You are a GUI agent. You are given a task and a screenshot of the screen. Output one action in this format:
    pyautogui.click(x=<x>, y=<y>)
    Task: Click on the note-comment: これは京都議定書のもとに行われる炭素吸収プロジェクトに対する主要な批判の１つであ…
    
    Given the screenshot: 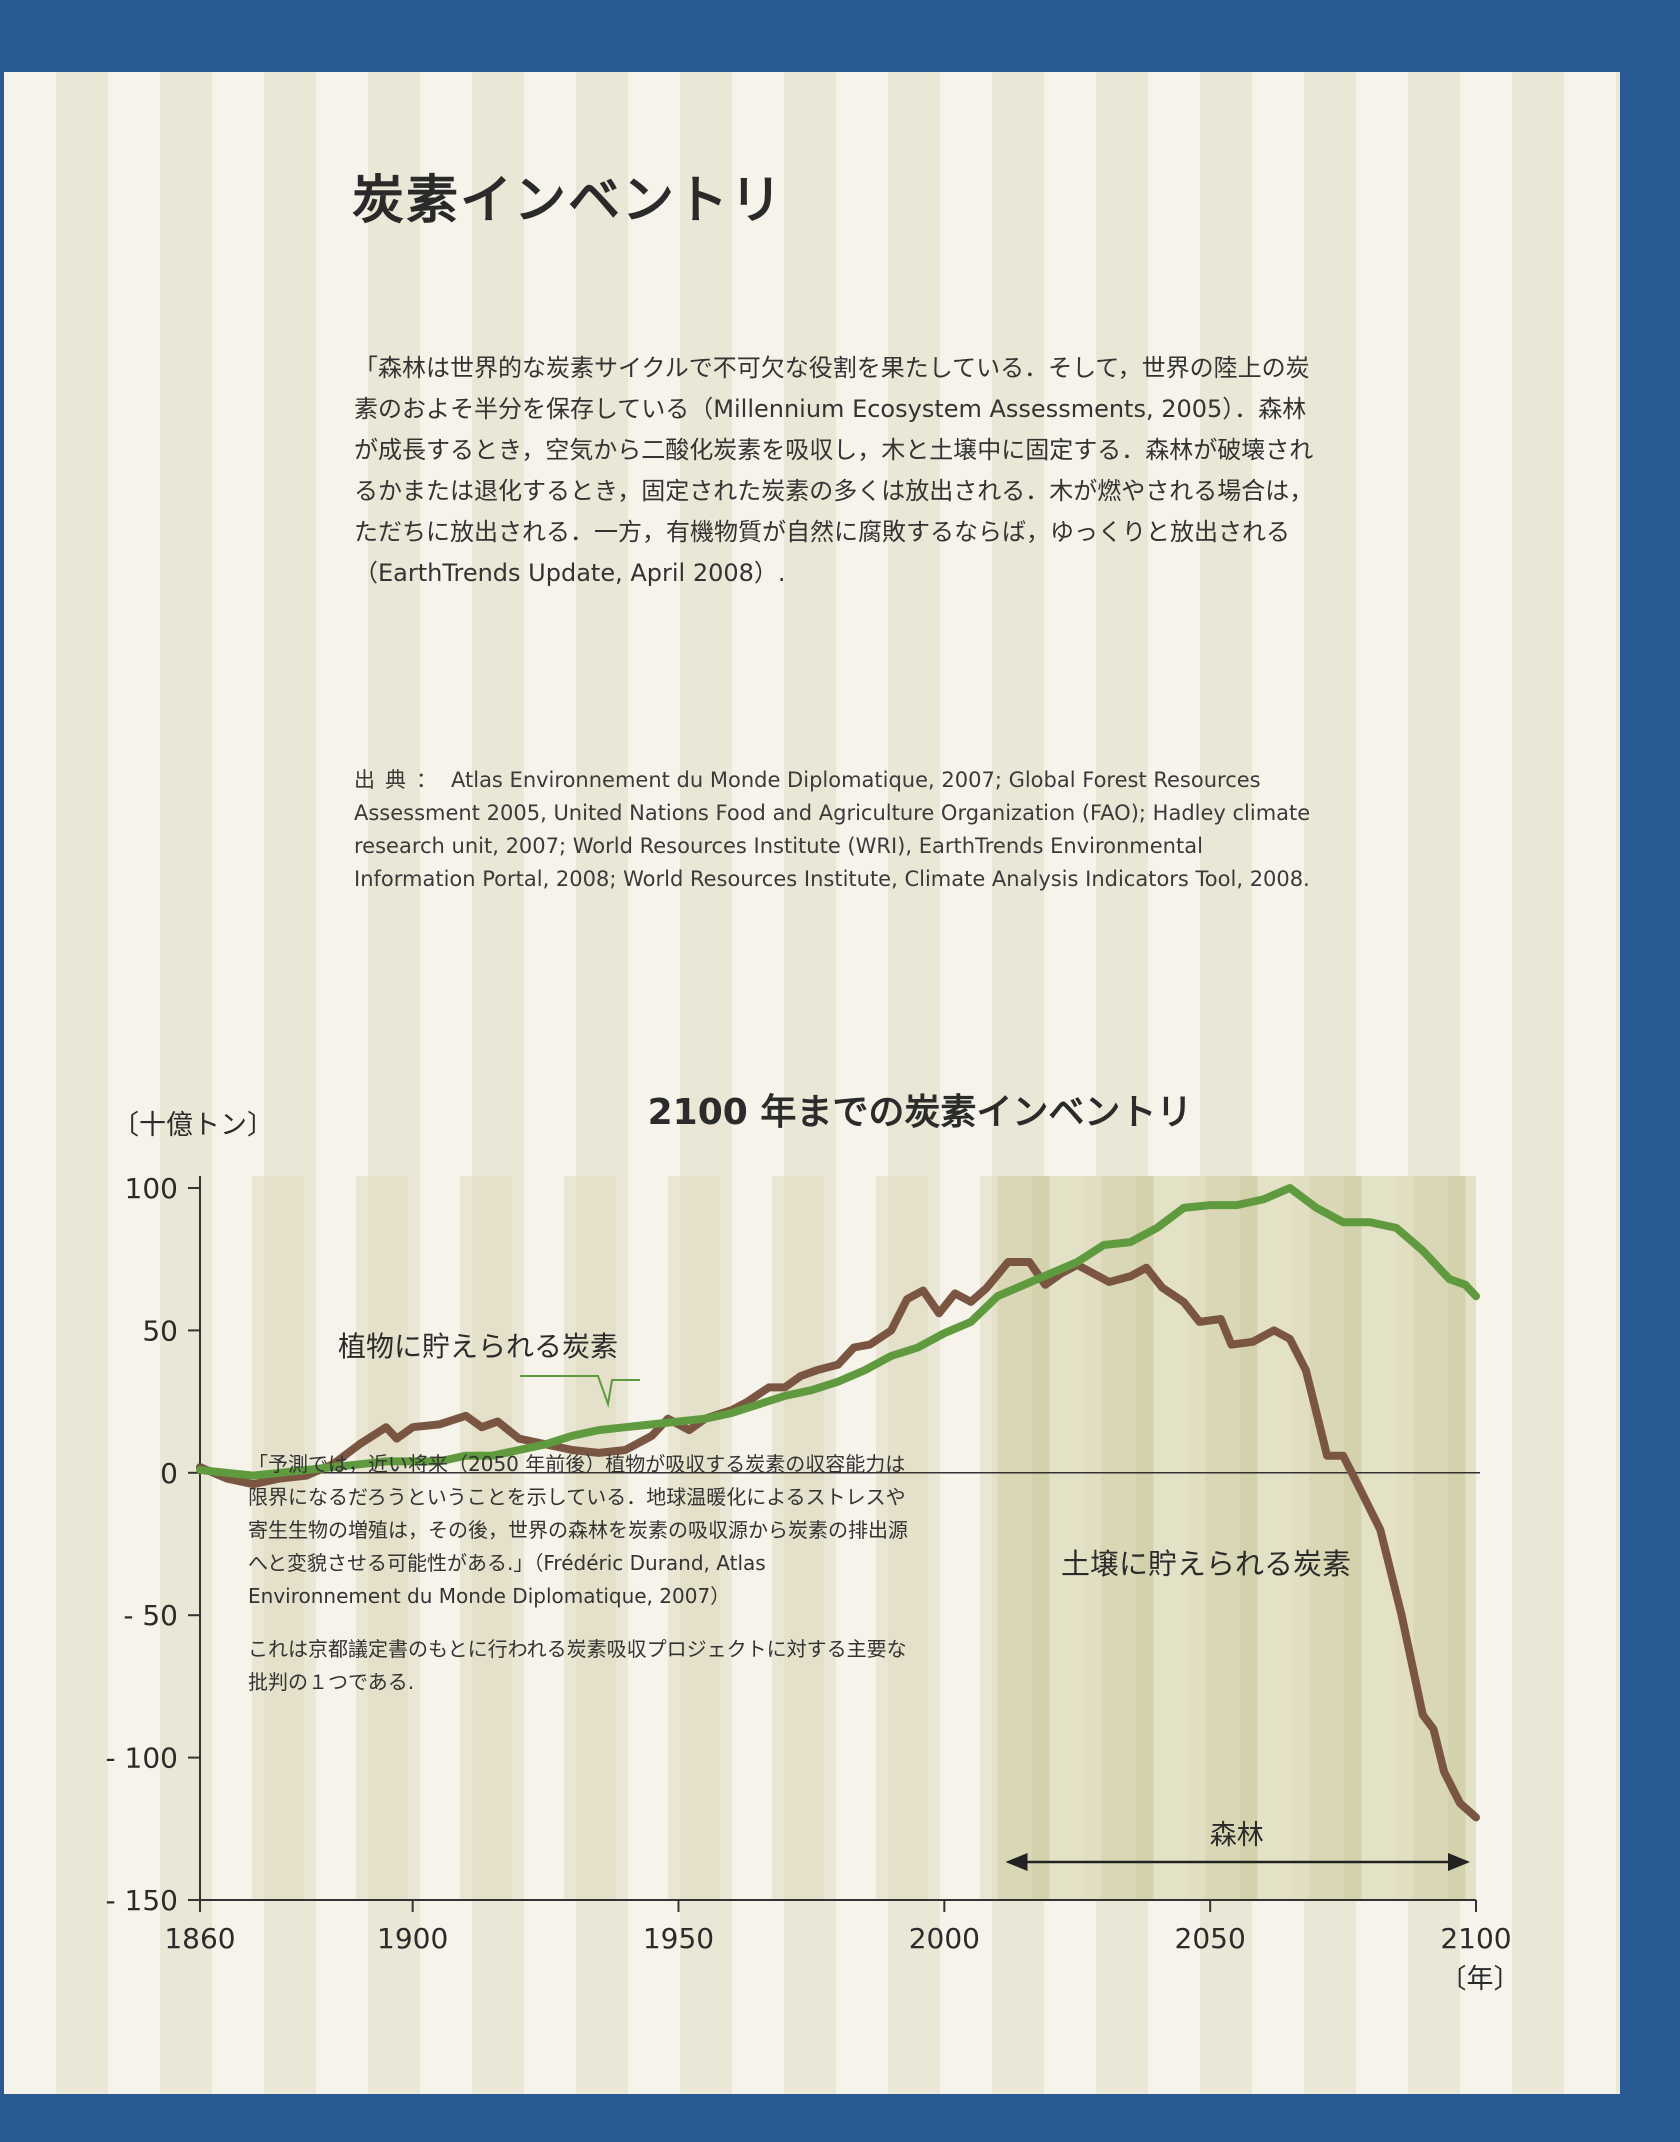 What is the action you would take?
    pyautogui.click(x=577, y=1665)
    